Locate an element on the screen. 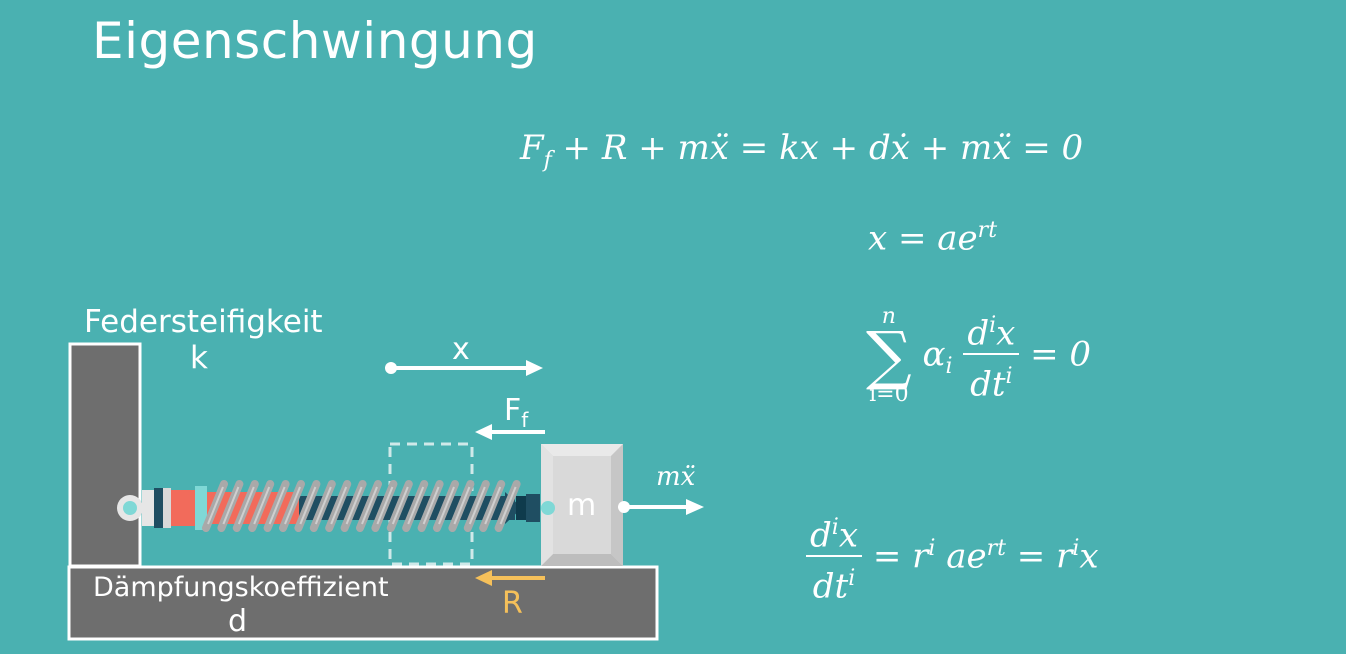 Image resolution: width=1346 pixels, height=654 pixels. resistance-label: R is located at coordinates (512, 603).